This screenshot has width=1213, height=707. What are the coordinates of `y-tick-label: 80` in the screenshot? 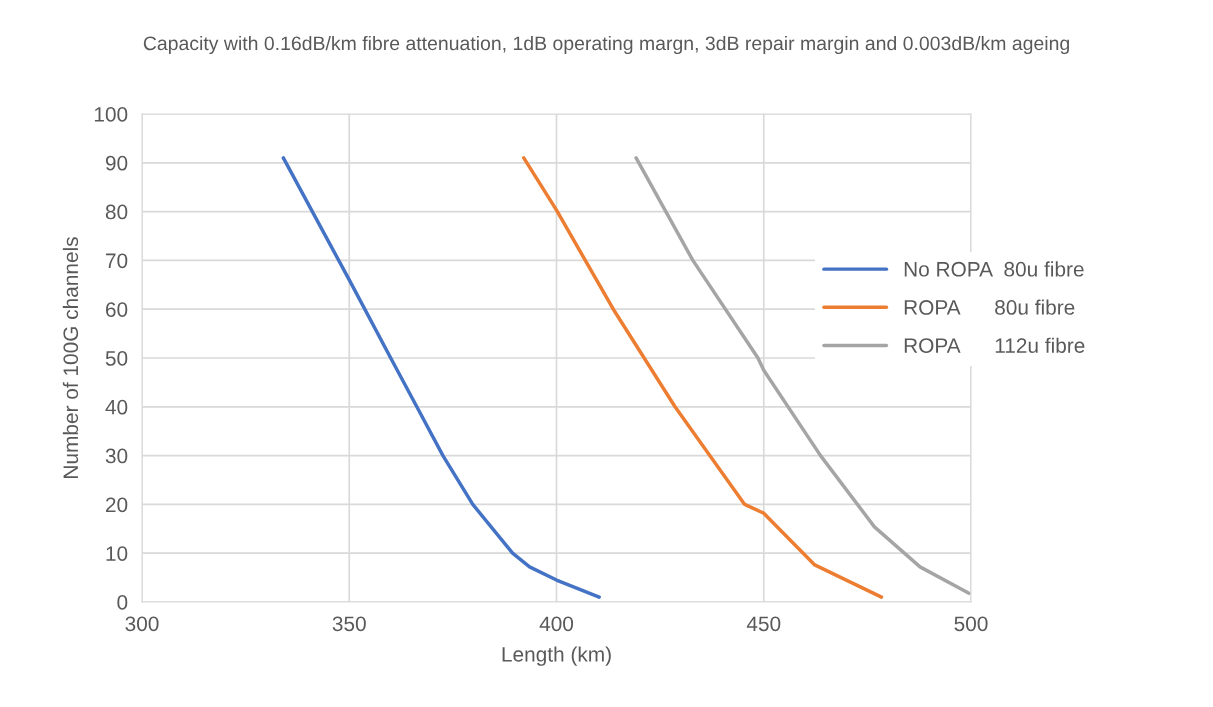 It's located at (116, 212).